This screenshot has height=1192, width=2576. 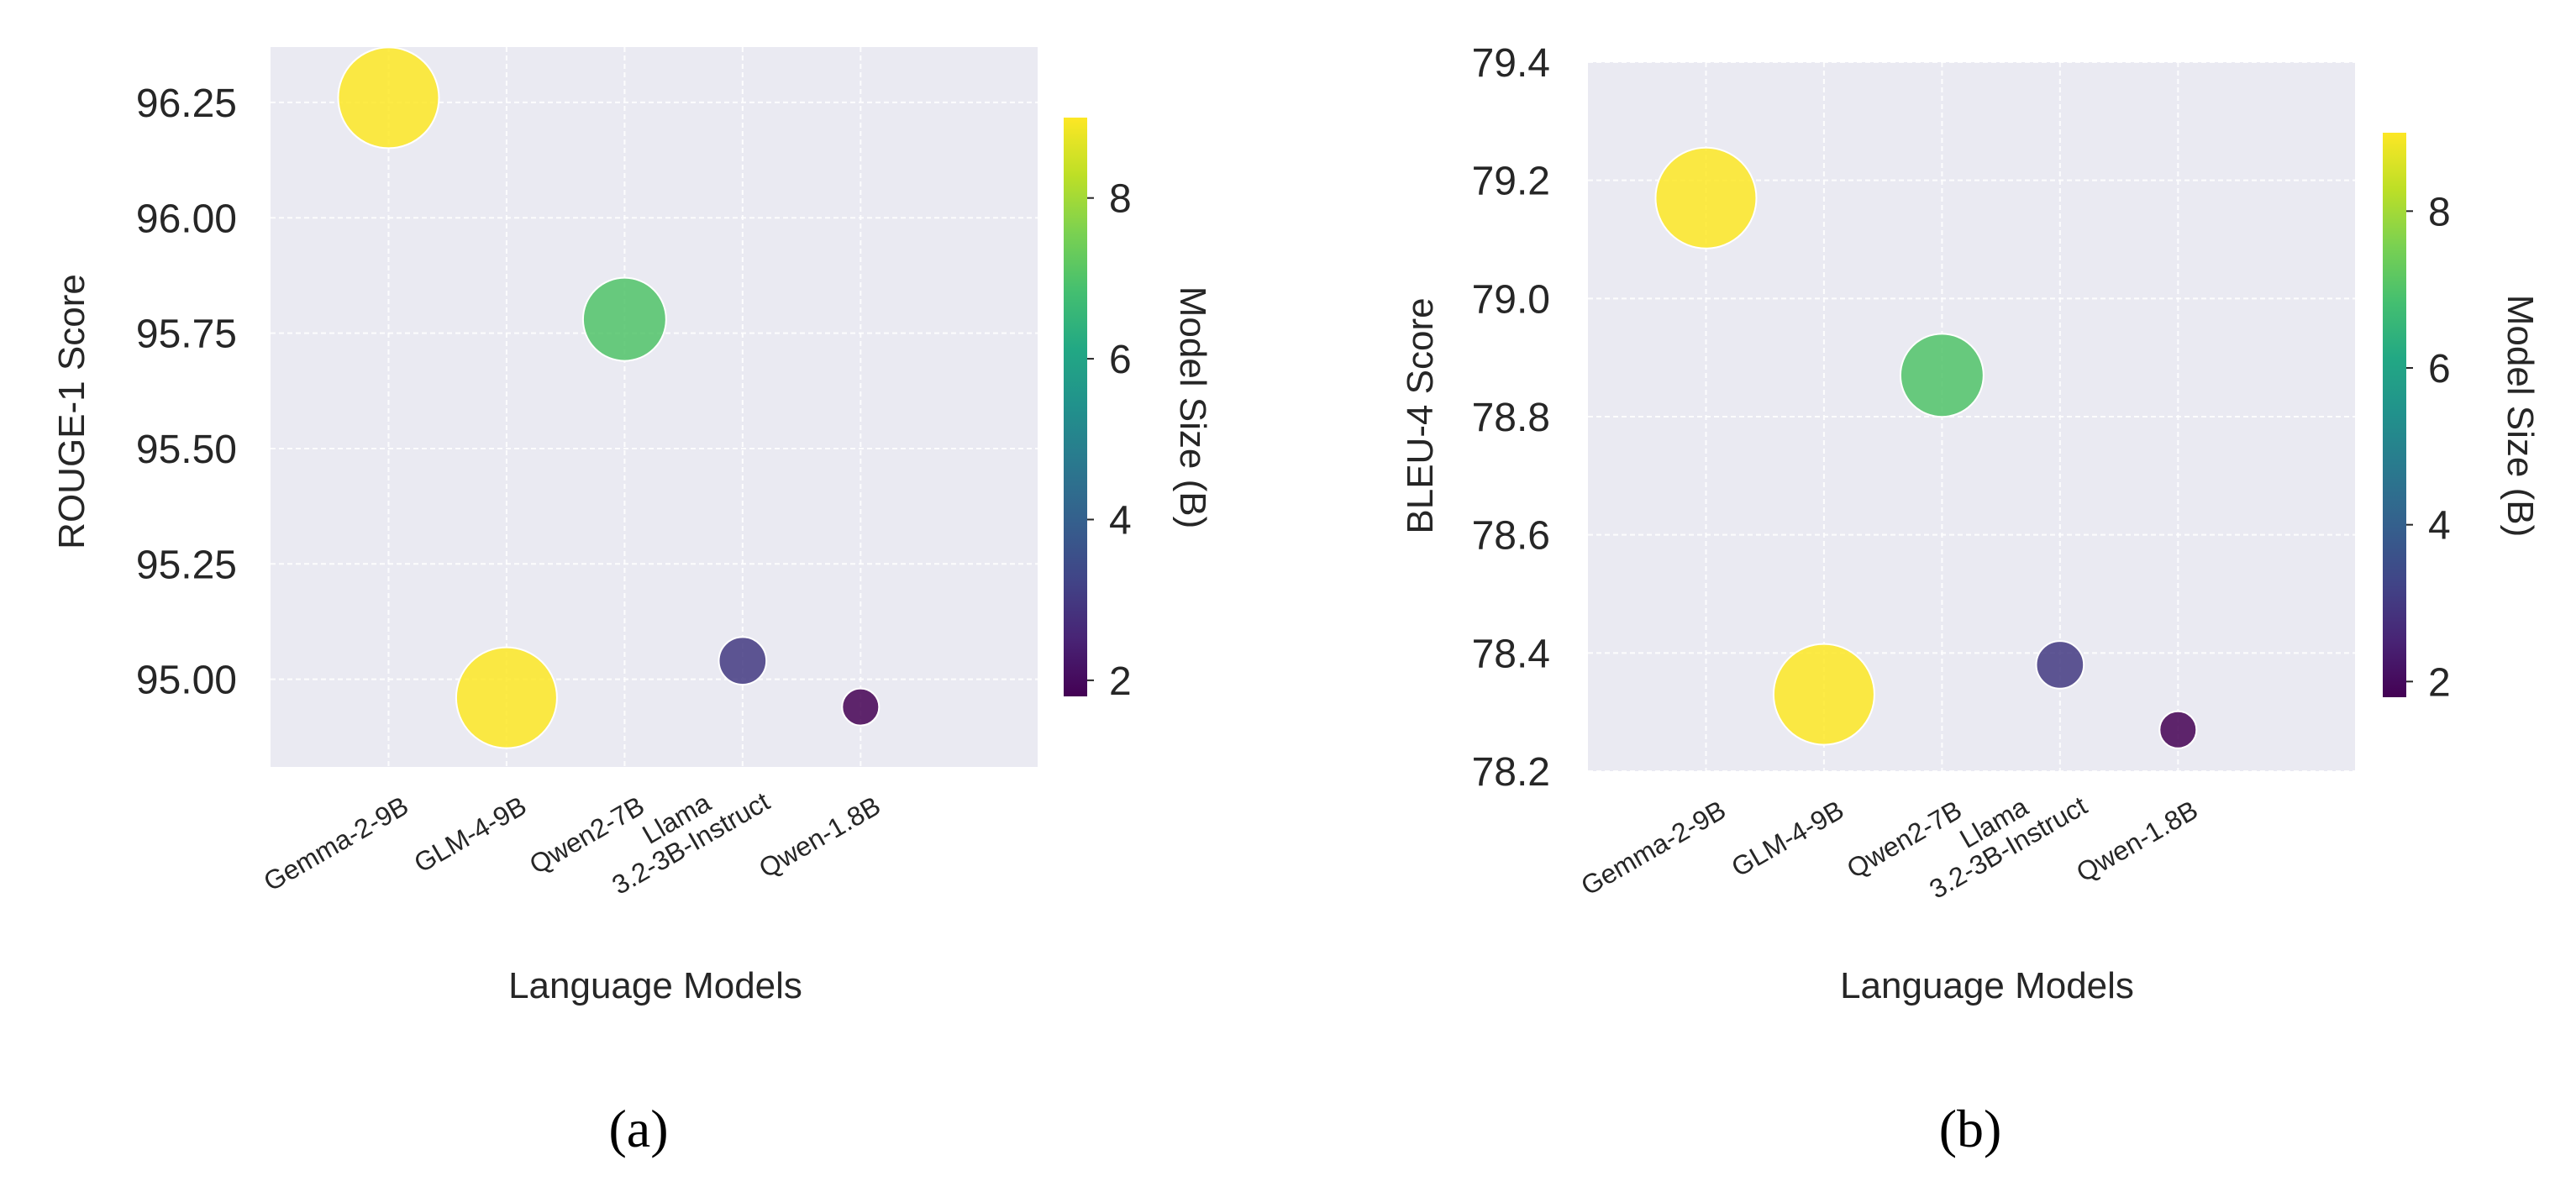 What do you see at coordinates (186, 565) in the screenshot?
I see `y-tick-label: 95.25` at bounding box center [186, 565].